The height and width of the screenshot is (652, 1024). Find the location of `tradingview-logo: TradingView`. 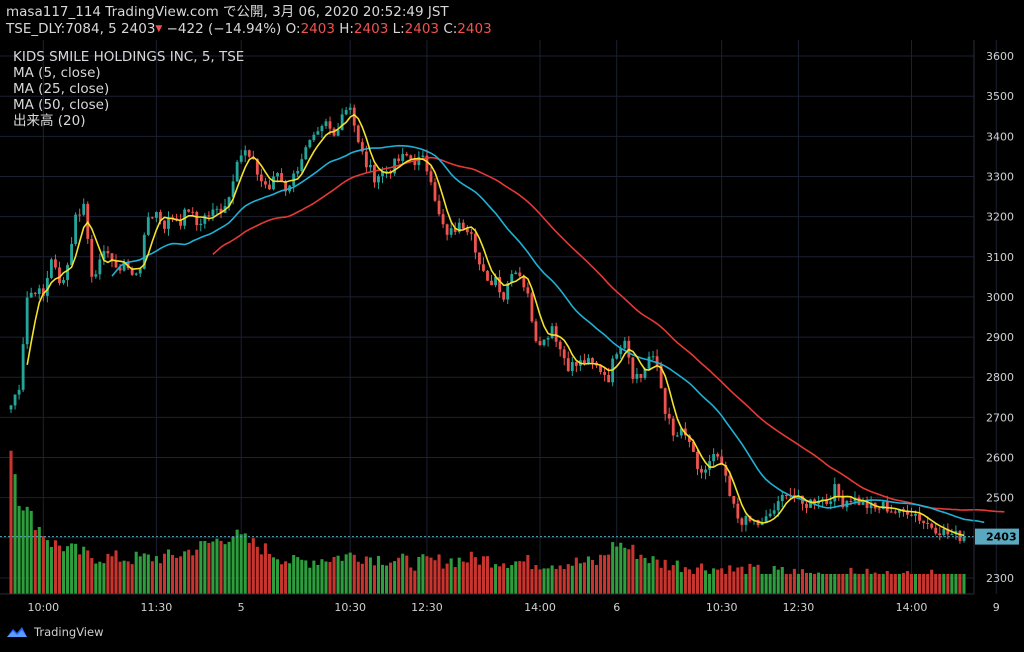

tradingview-logo: TradingView is located at coordinates (54, 632).